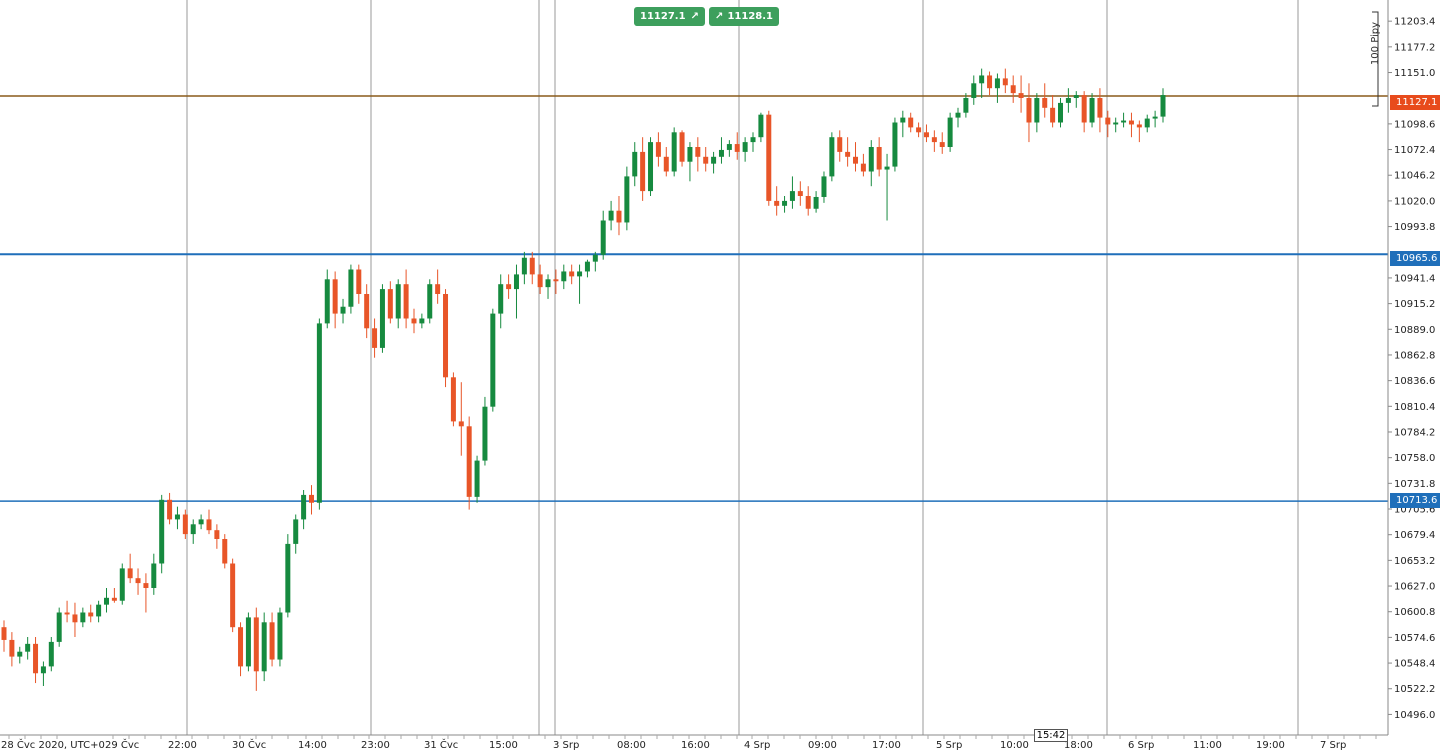 This screenshot has height=752, width=1440. What do you see at coordinates (1414, 638) in the screenshot?
I see `y-tick-label: 10574.6` at bounding box center [1414, 638].